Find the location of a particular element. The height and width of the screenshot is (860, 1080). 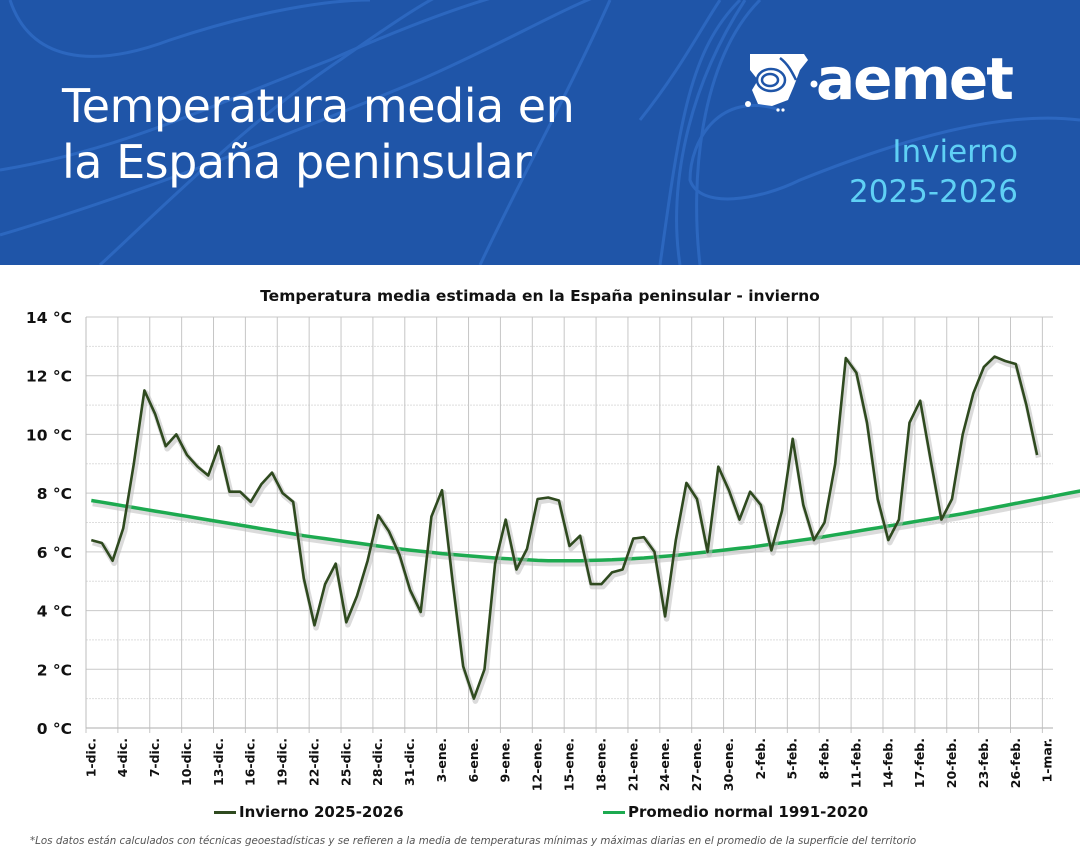

legend-item-normal: Promedio normal 1991-2020 is located at coordinates (735, 812).